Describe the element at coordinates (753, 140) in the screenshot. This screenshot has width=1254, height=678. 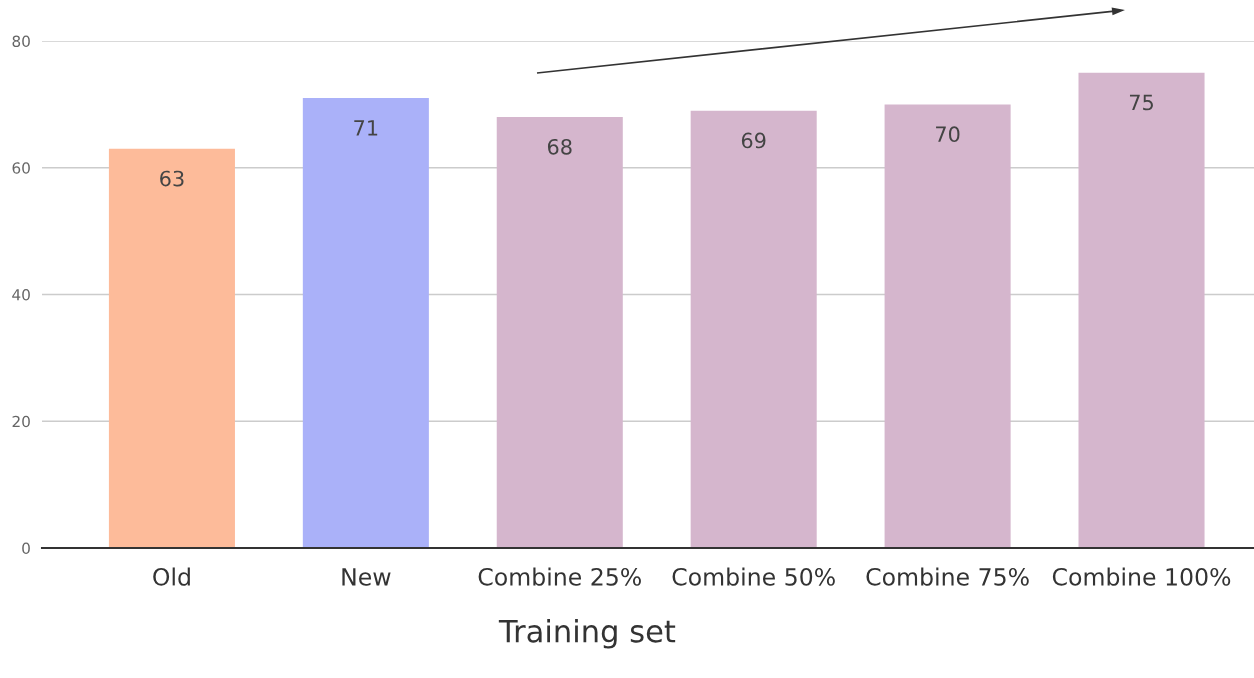
I see `data-label: 69` at that location.